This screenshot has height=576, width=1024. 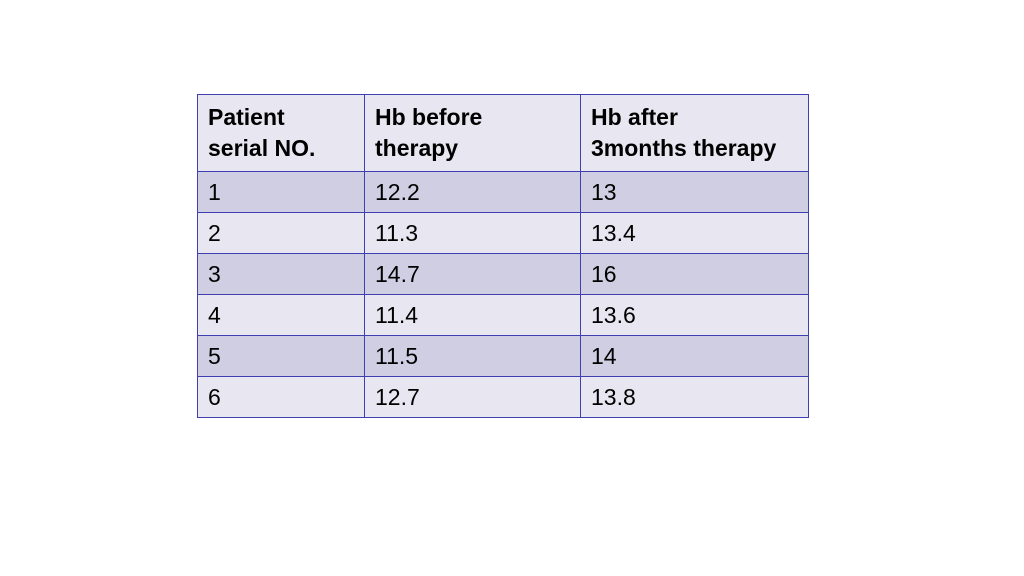 I want to click on header-hb-after: Hb after 3months therapy, so click(x=694, y=133).